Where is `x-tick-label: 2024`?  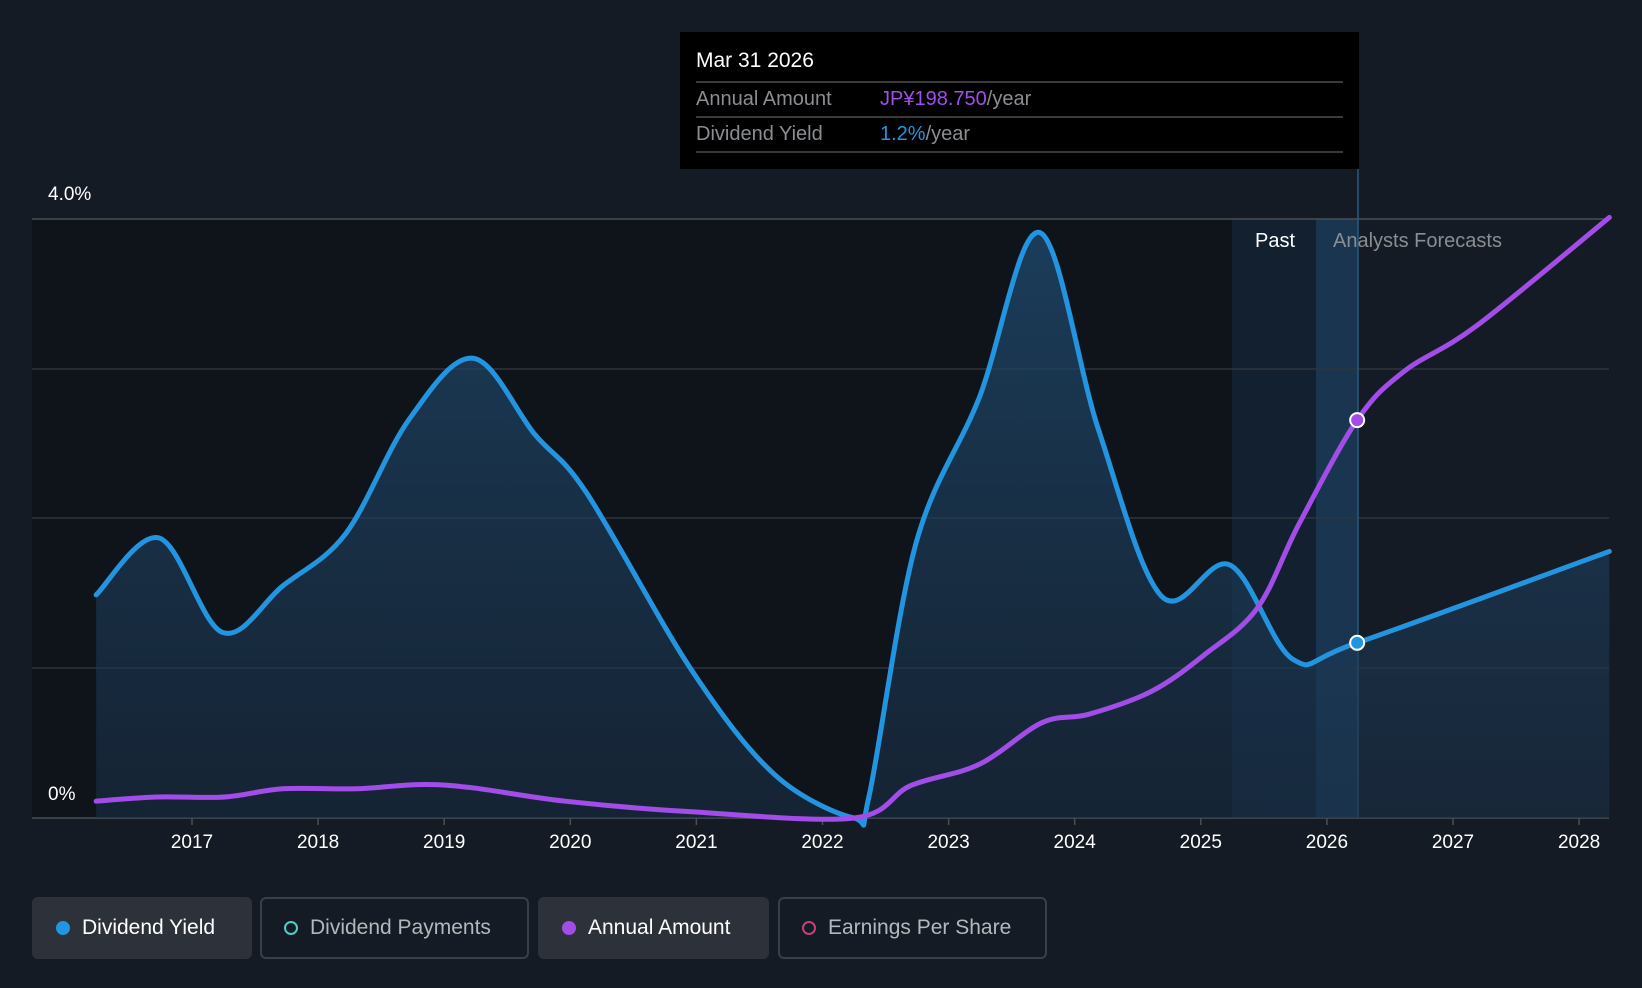
x-tick-label: 2024 is located at coordinates (1074, 842).